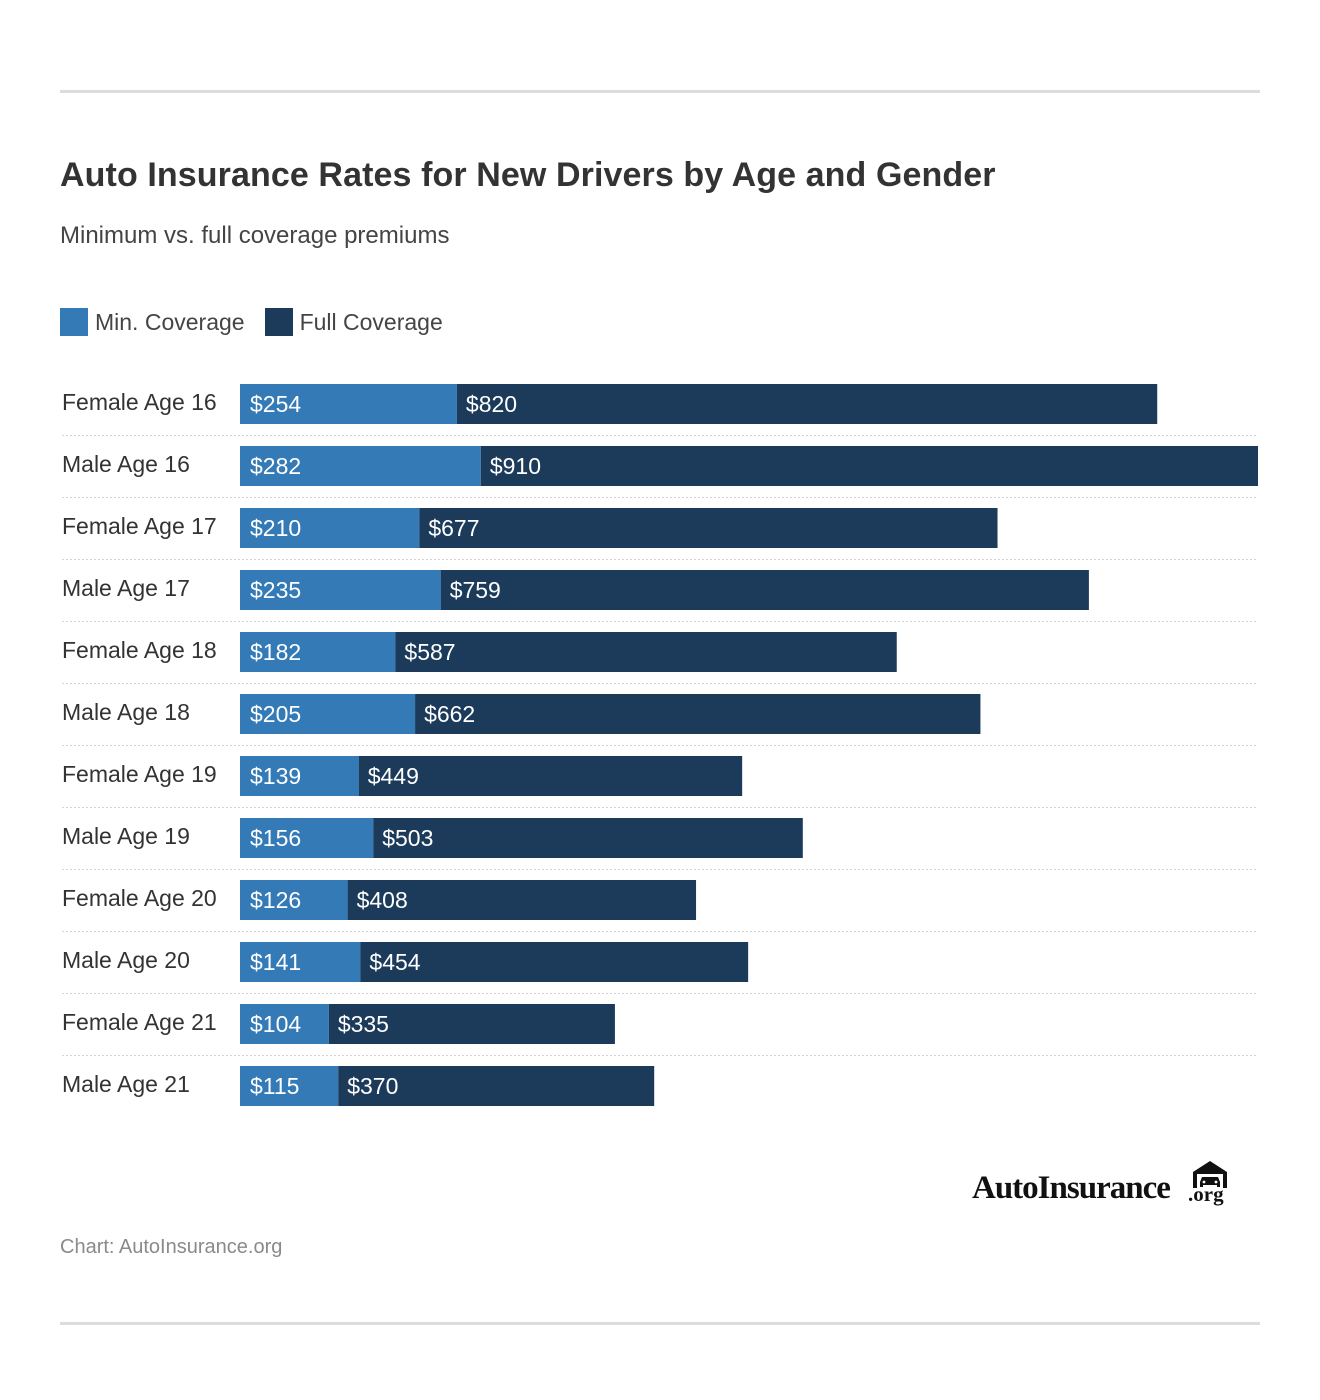 This screenshot has width=1320, height=1400. I want to click on data-label-full-coverage-female-age-20: $408, so click(382, 900).